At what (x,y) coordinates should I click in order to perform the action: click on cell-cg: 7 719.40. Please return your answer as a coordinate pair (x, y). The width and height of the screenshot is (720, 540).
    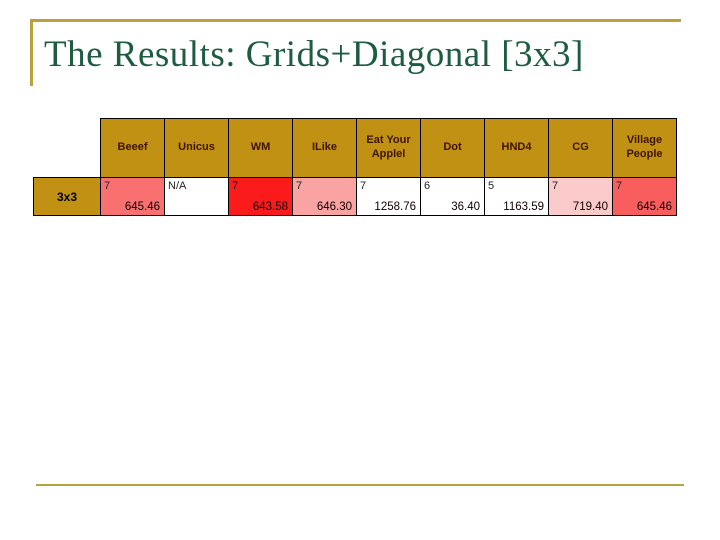
    Looking at the image, I should click on (580, 196).